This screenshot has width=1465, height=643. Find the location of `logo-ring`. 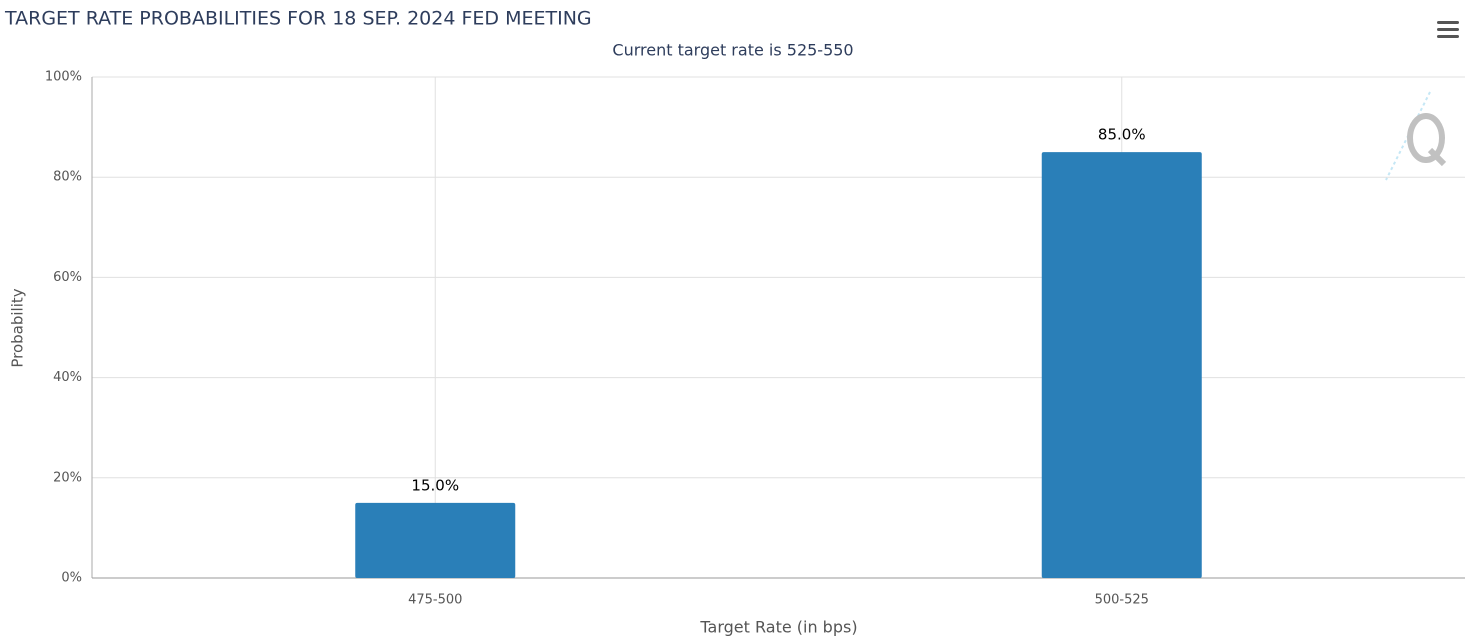

logo-ring is located at coordinates (1426, 138).